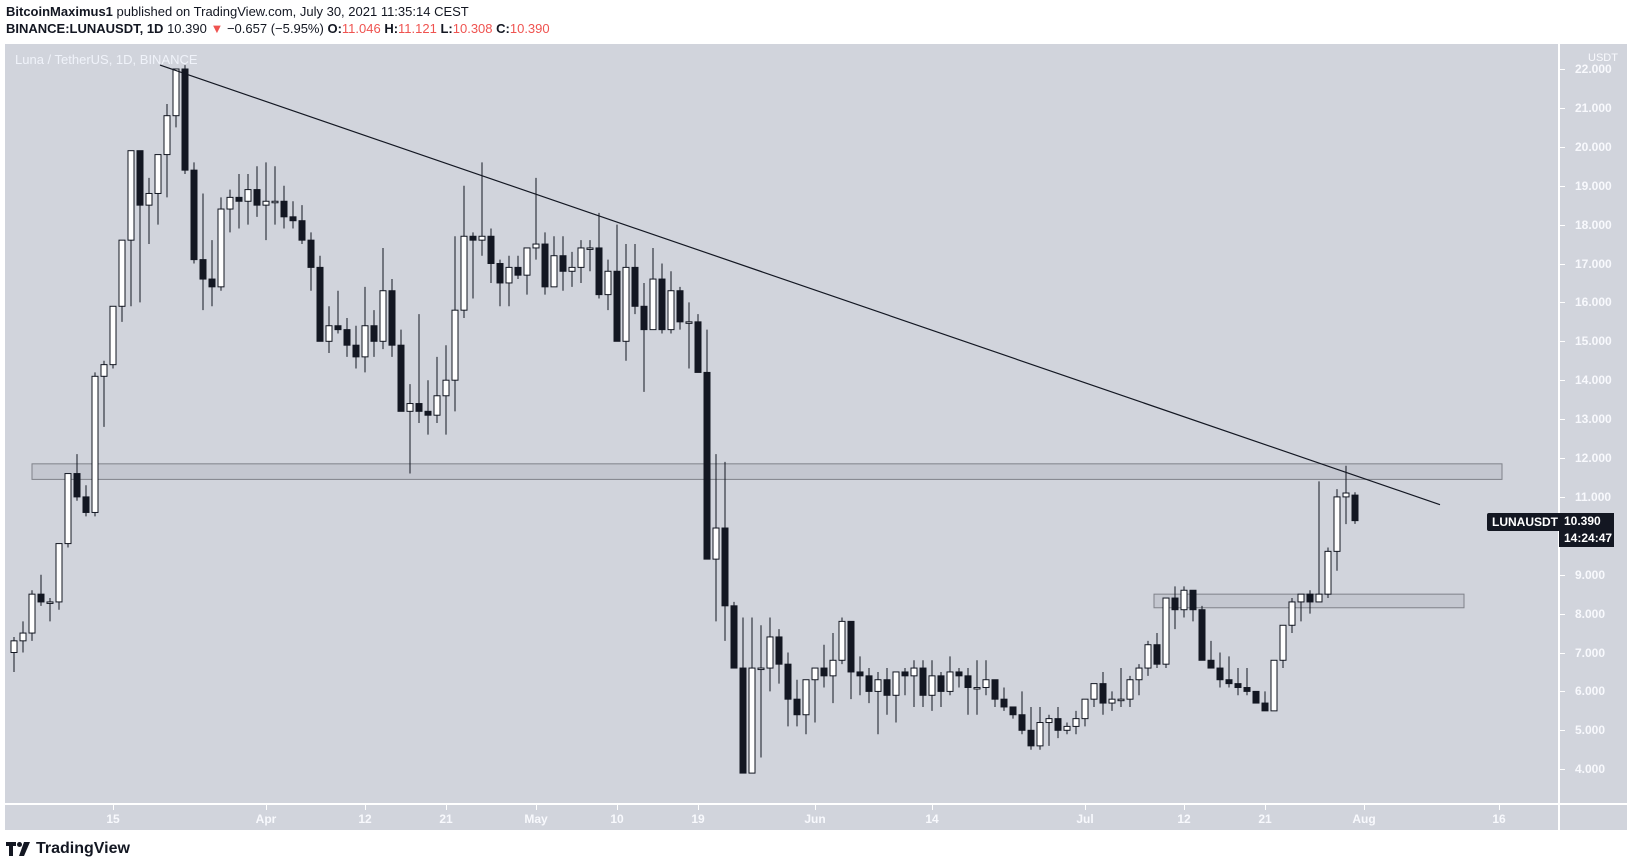  I want to click on time-axis-label: 16, so click(1499, 819).